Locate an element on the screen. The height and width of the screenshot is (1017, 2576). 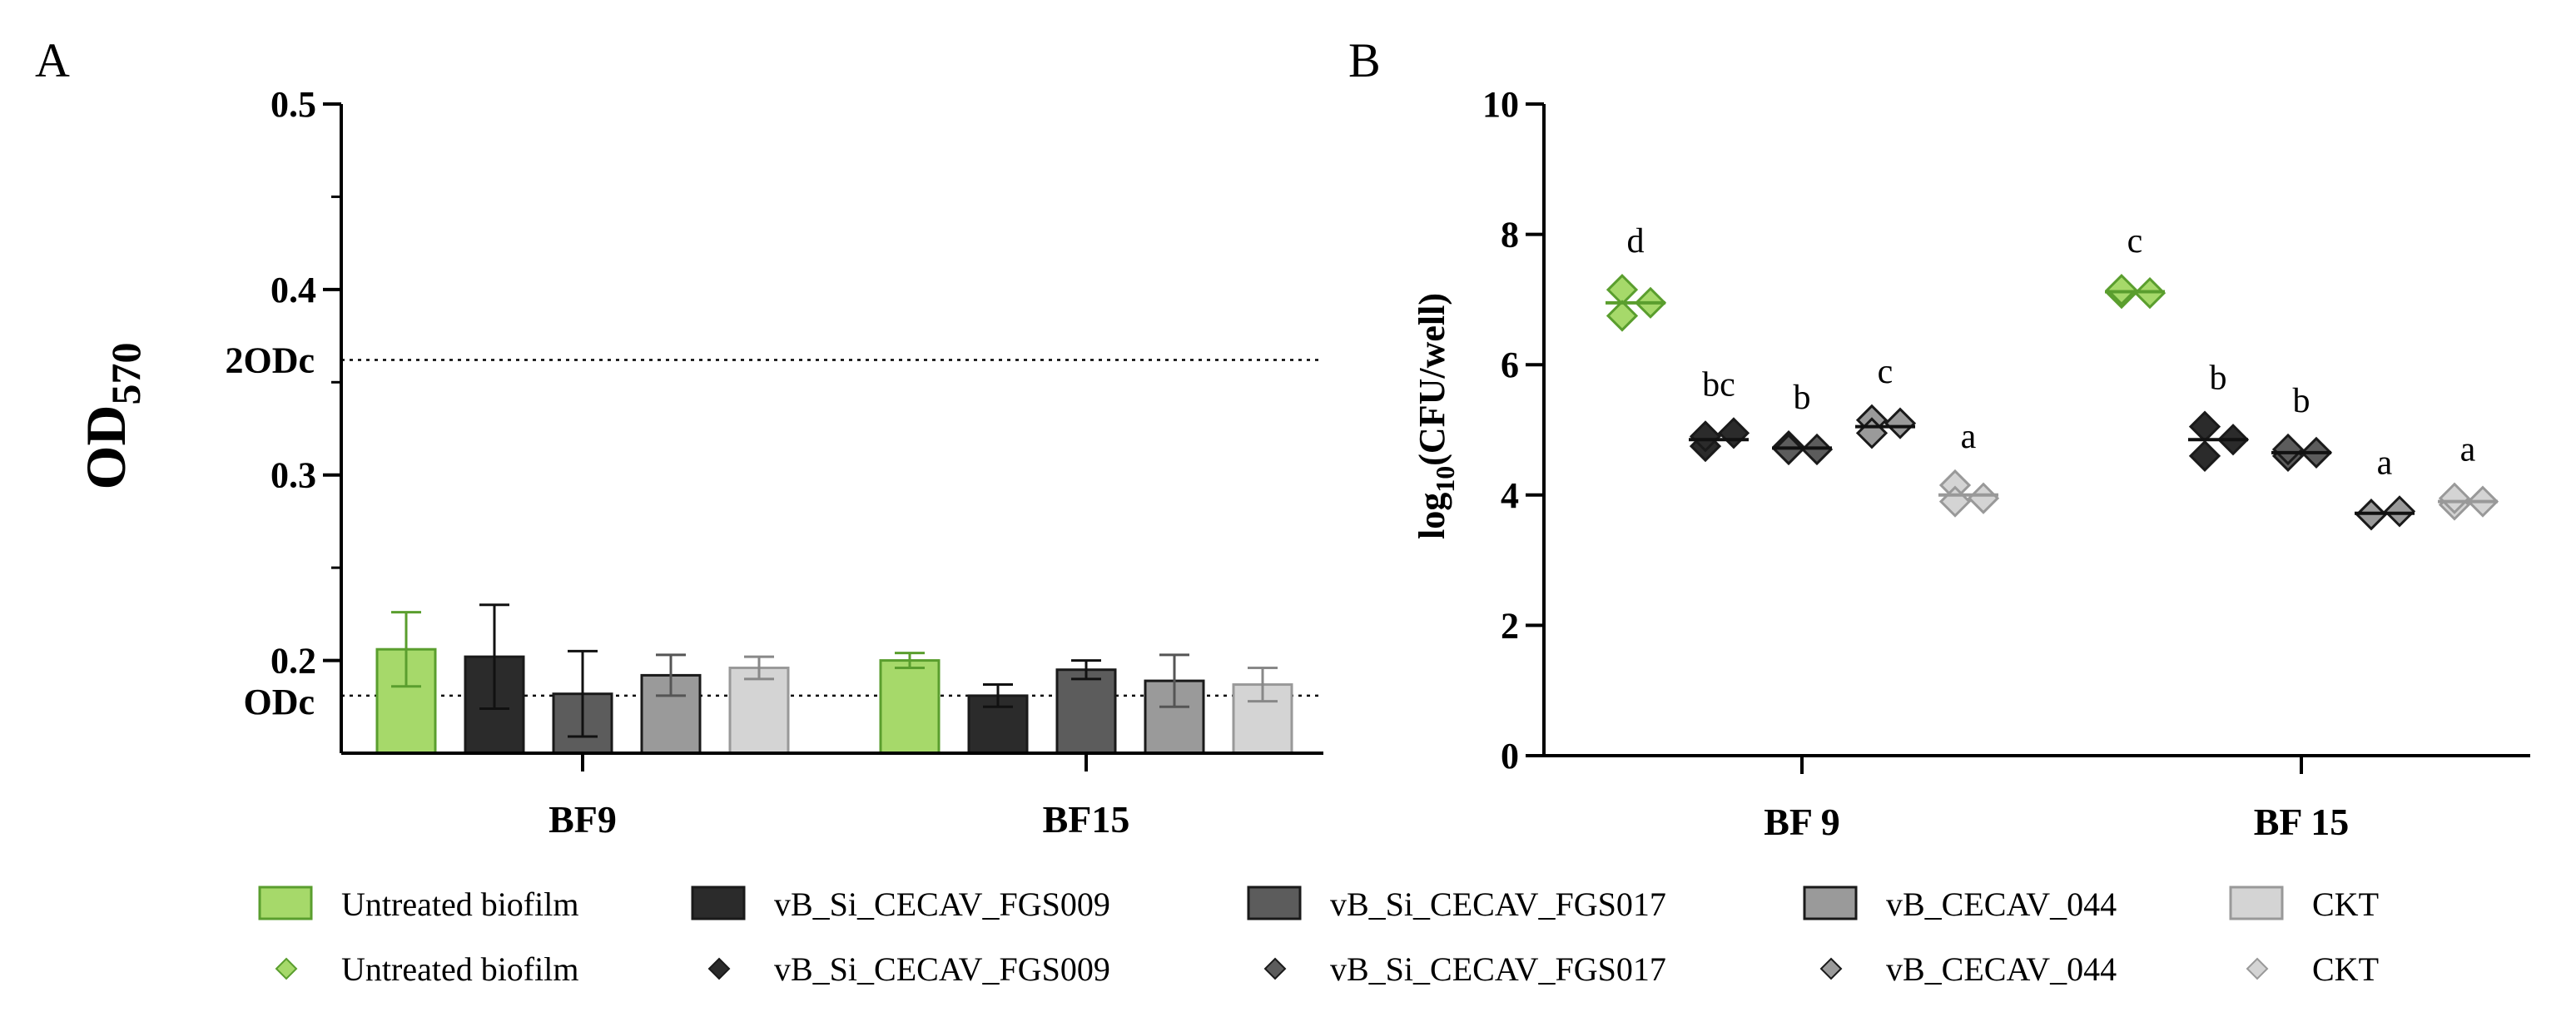
x-category-label: BF 15 is located at coordinates (2302, 822).